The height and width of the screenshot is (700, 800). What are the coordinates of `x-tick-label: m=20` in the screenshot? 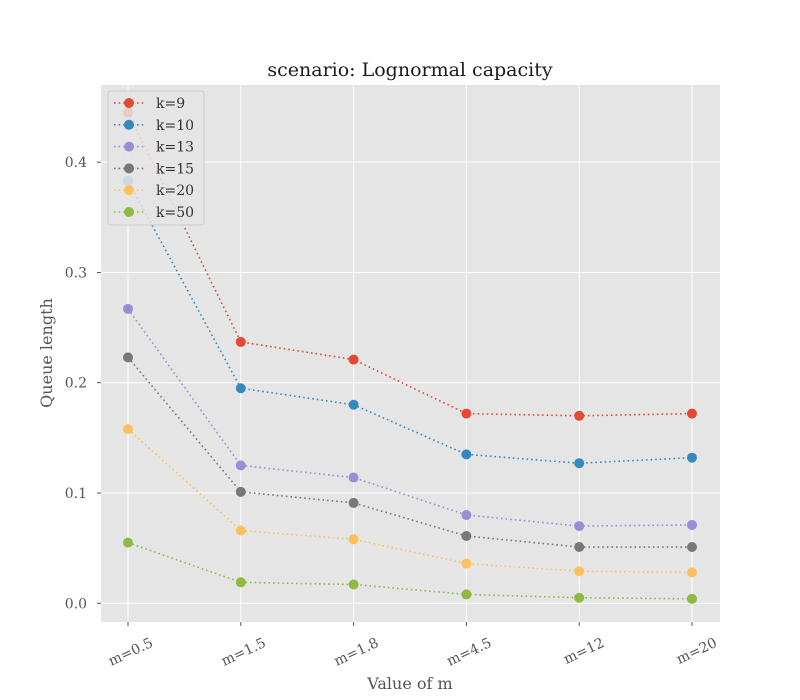 It's located at (697, 651).